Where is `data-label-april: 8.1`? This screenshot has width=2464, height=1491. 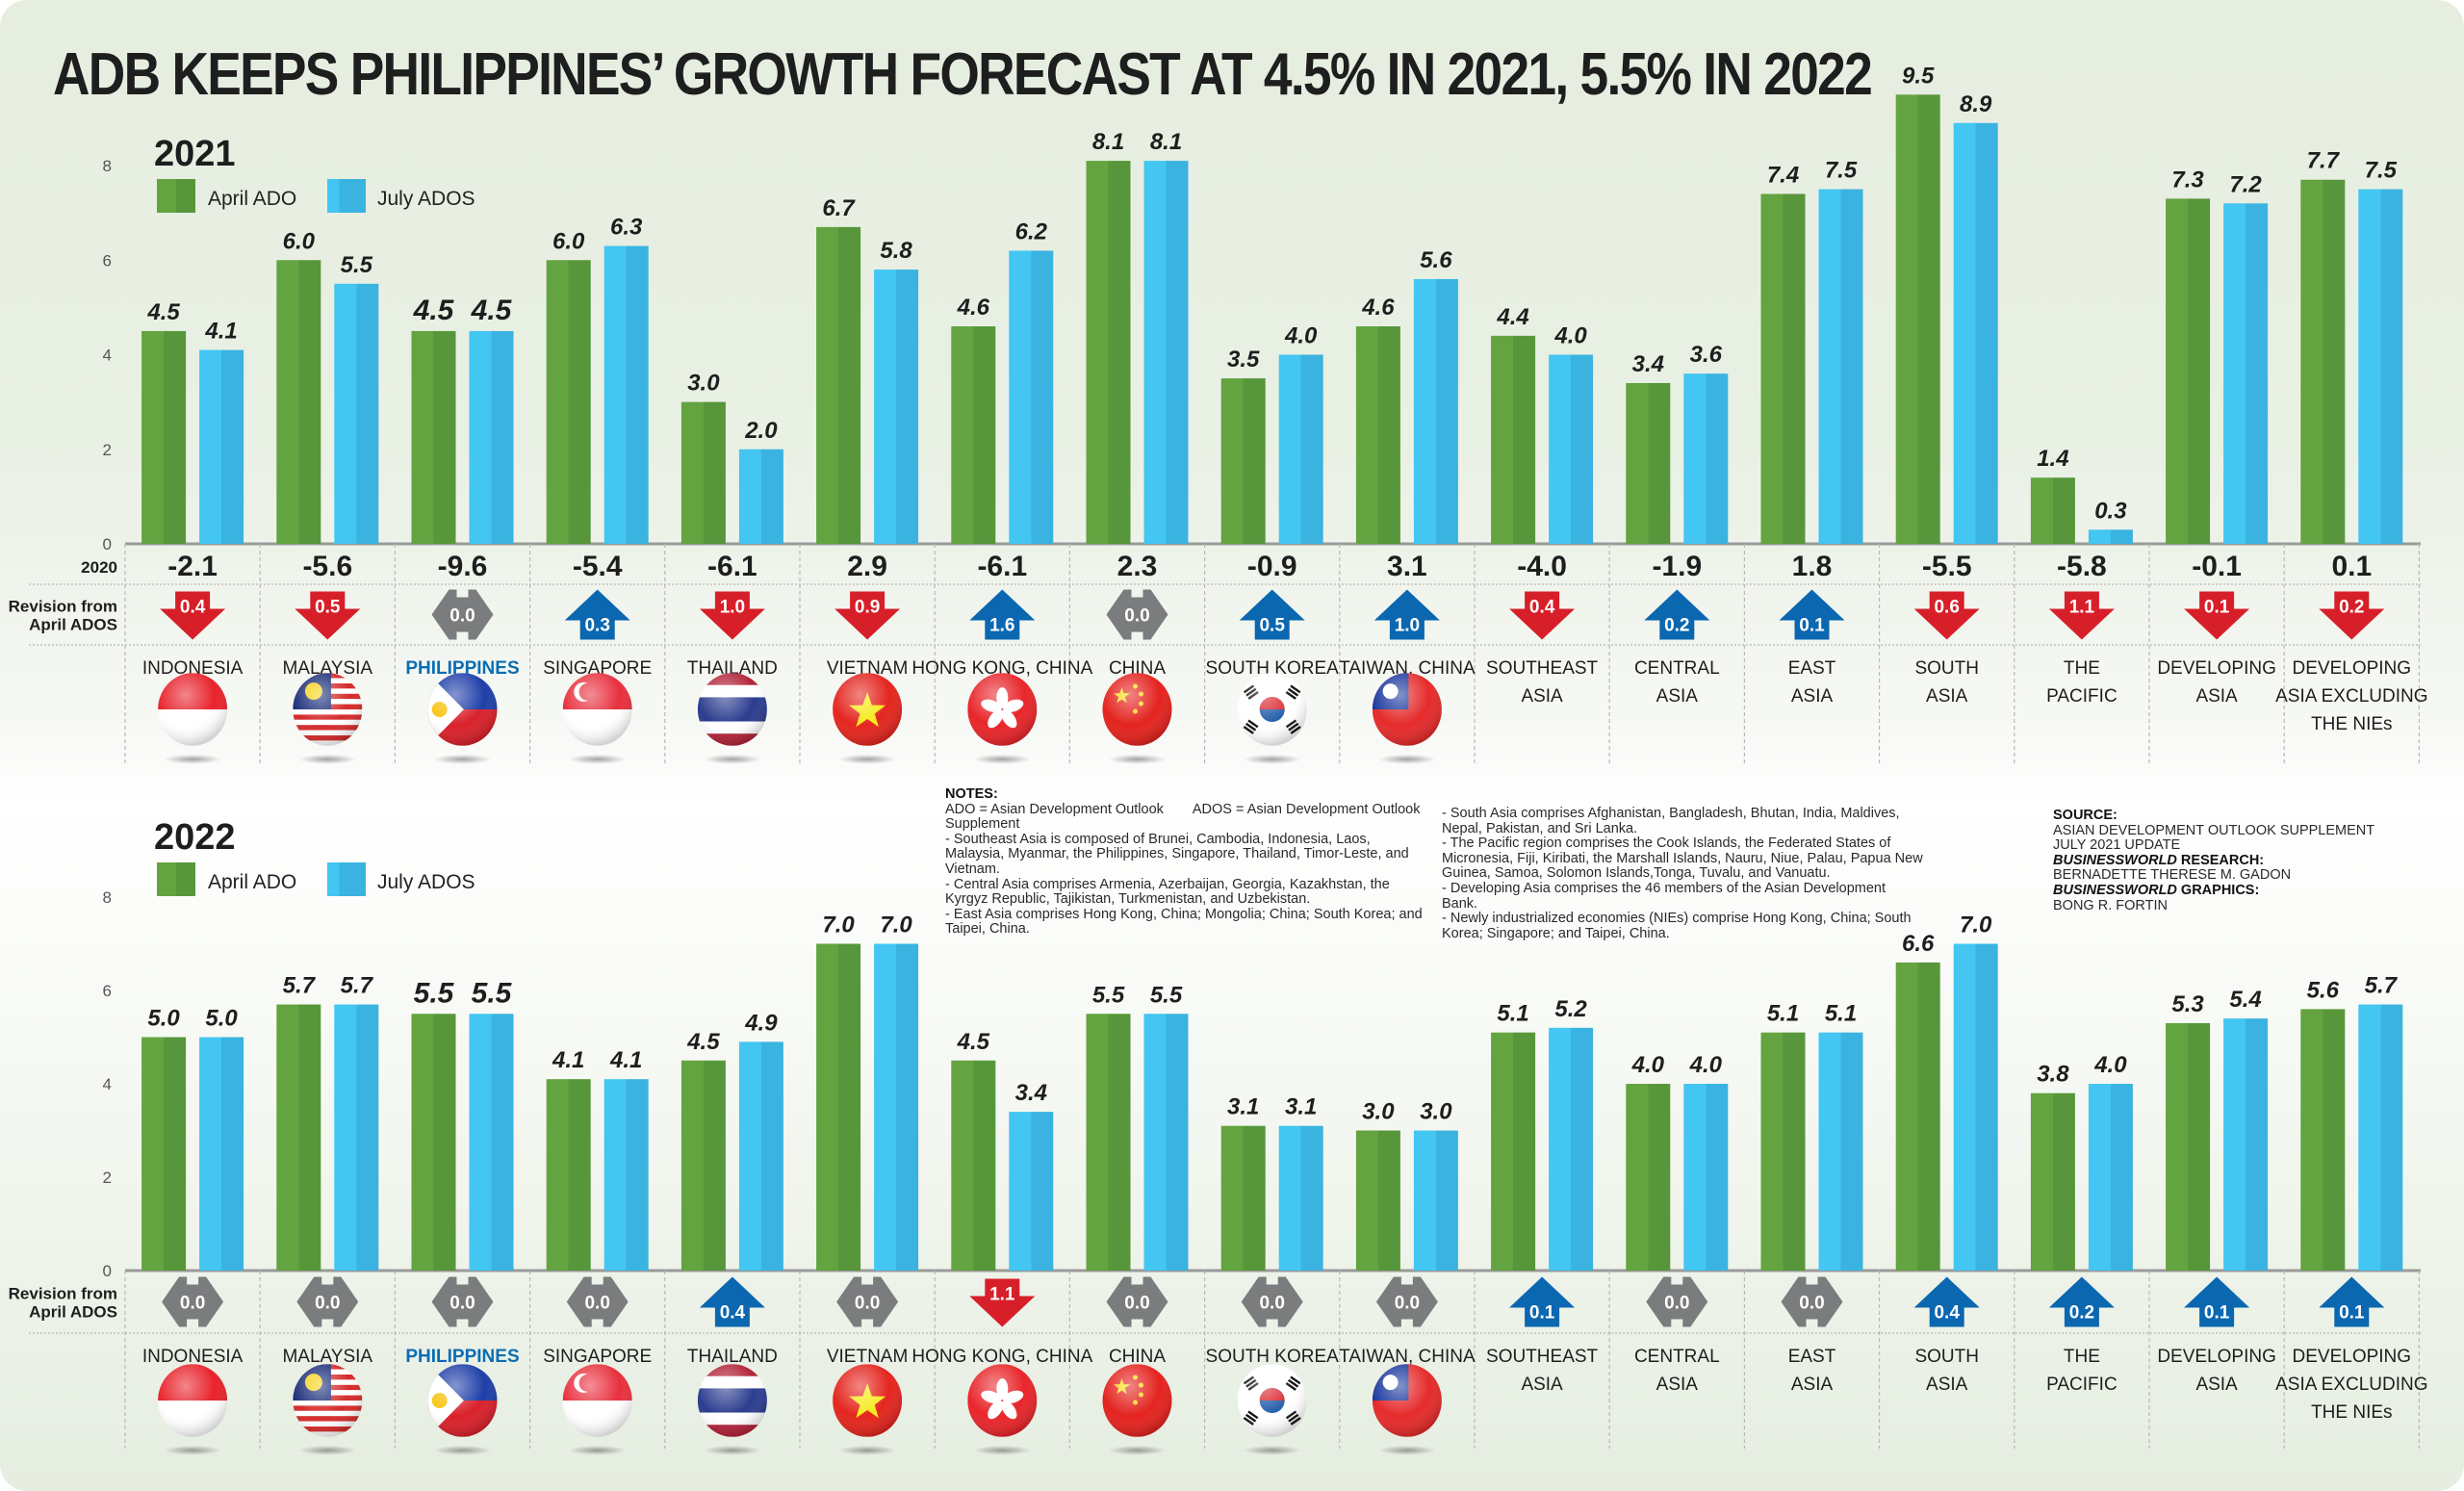
data-label-april: 8.1 is located at coordinates (1108, 142).